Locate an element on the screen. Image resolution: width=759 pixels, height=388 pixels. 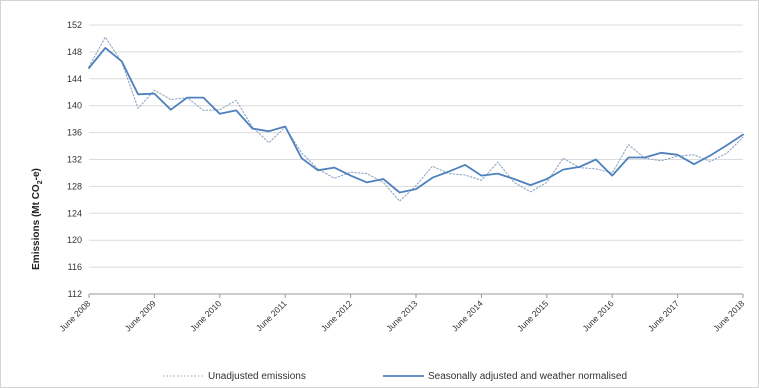
y-axis-label: Emissions (Mt CO2-e) is located at coordinates (37, 219).